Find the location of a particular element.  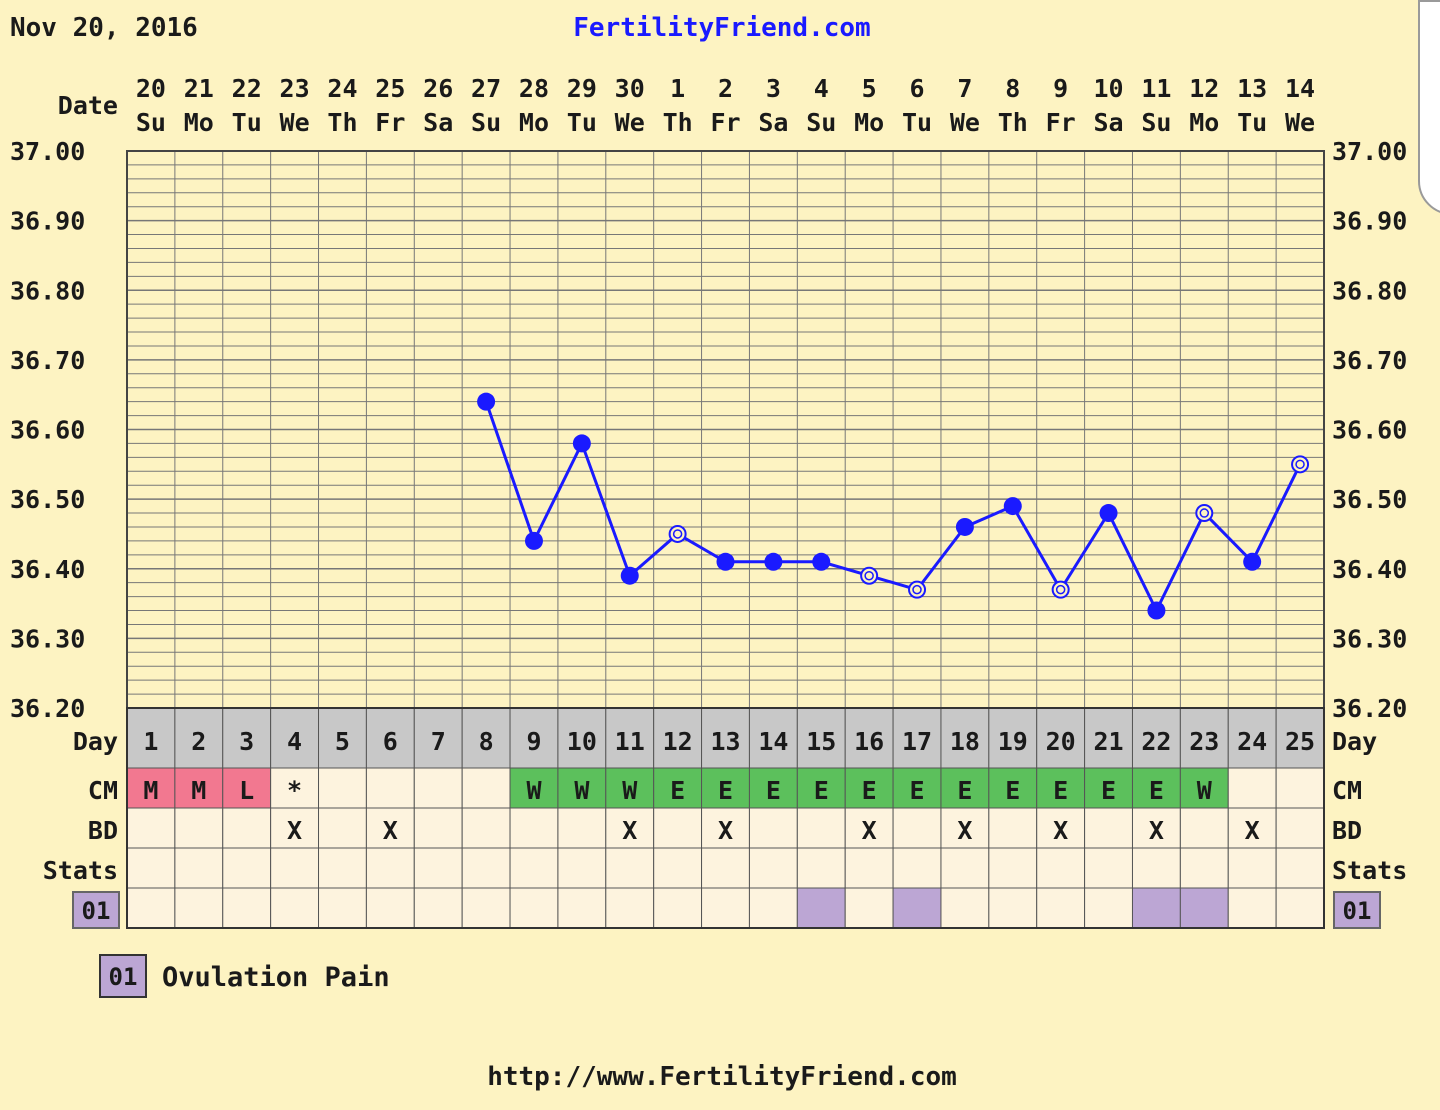

date-label: 5 is located at coordinates (869, 88).